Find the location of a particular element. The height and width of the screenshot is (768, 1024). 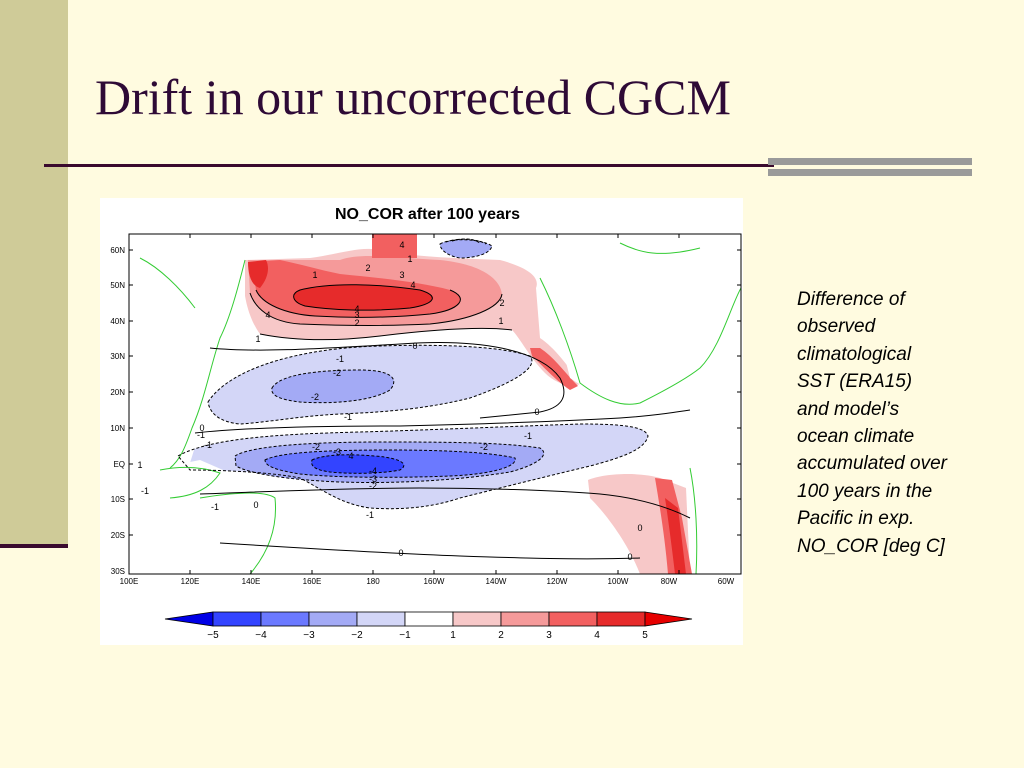

figure-title: NO_COR after 100 years is located at coordinates (427, 214).